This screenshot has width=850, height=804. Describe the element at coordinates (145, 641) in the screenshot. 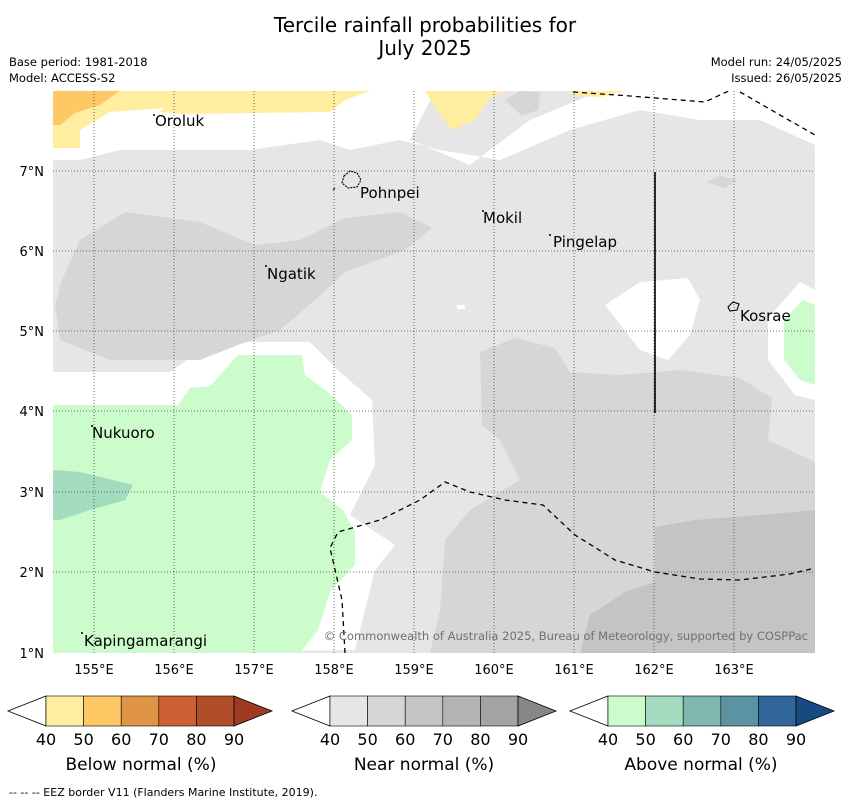

I see `place-label-kapingamarangi: Kapingamarangi` at that location.